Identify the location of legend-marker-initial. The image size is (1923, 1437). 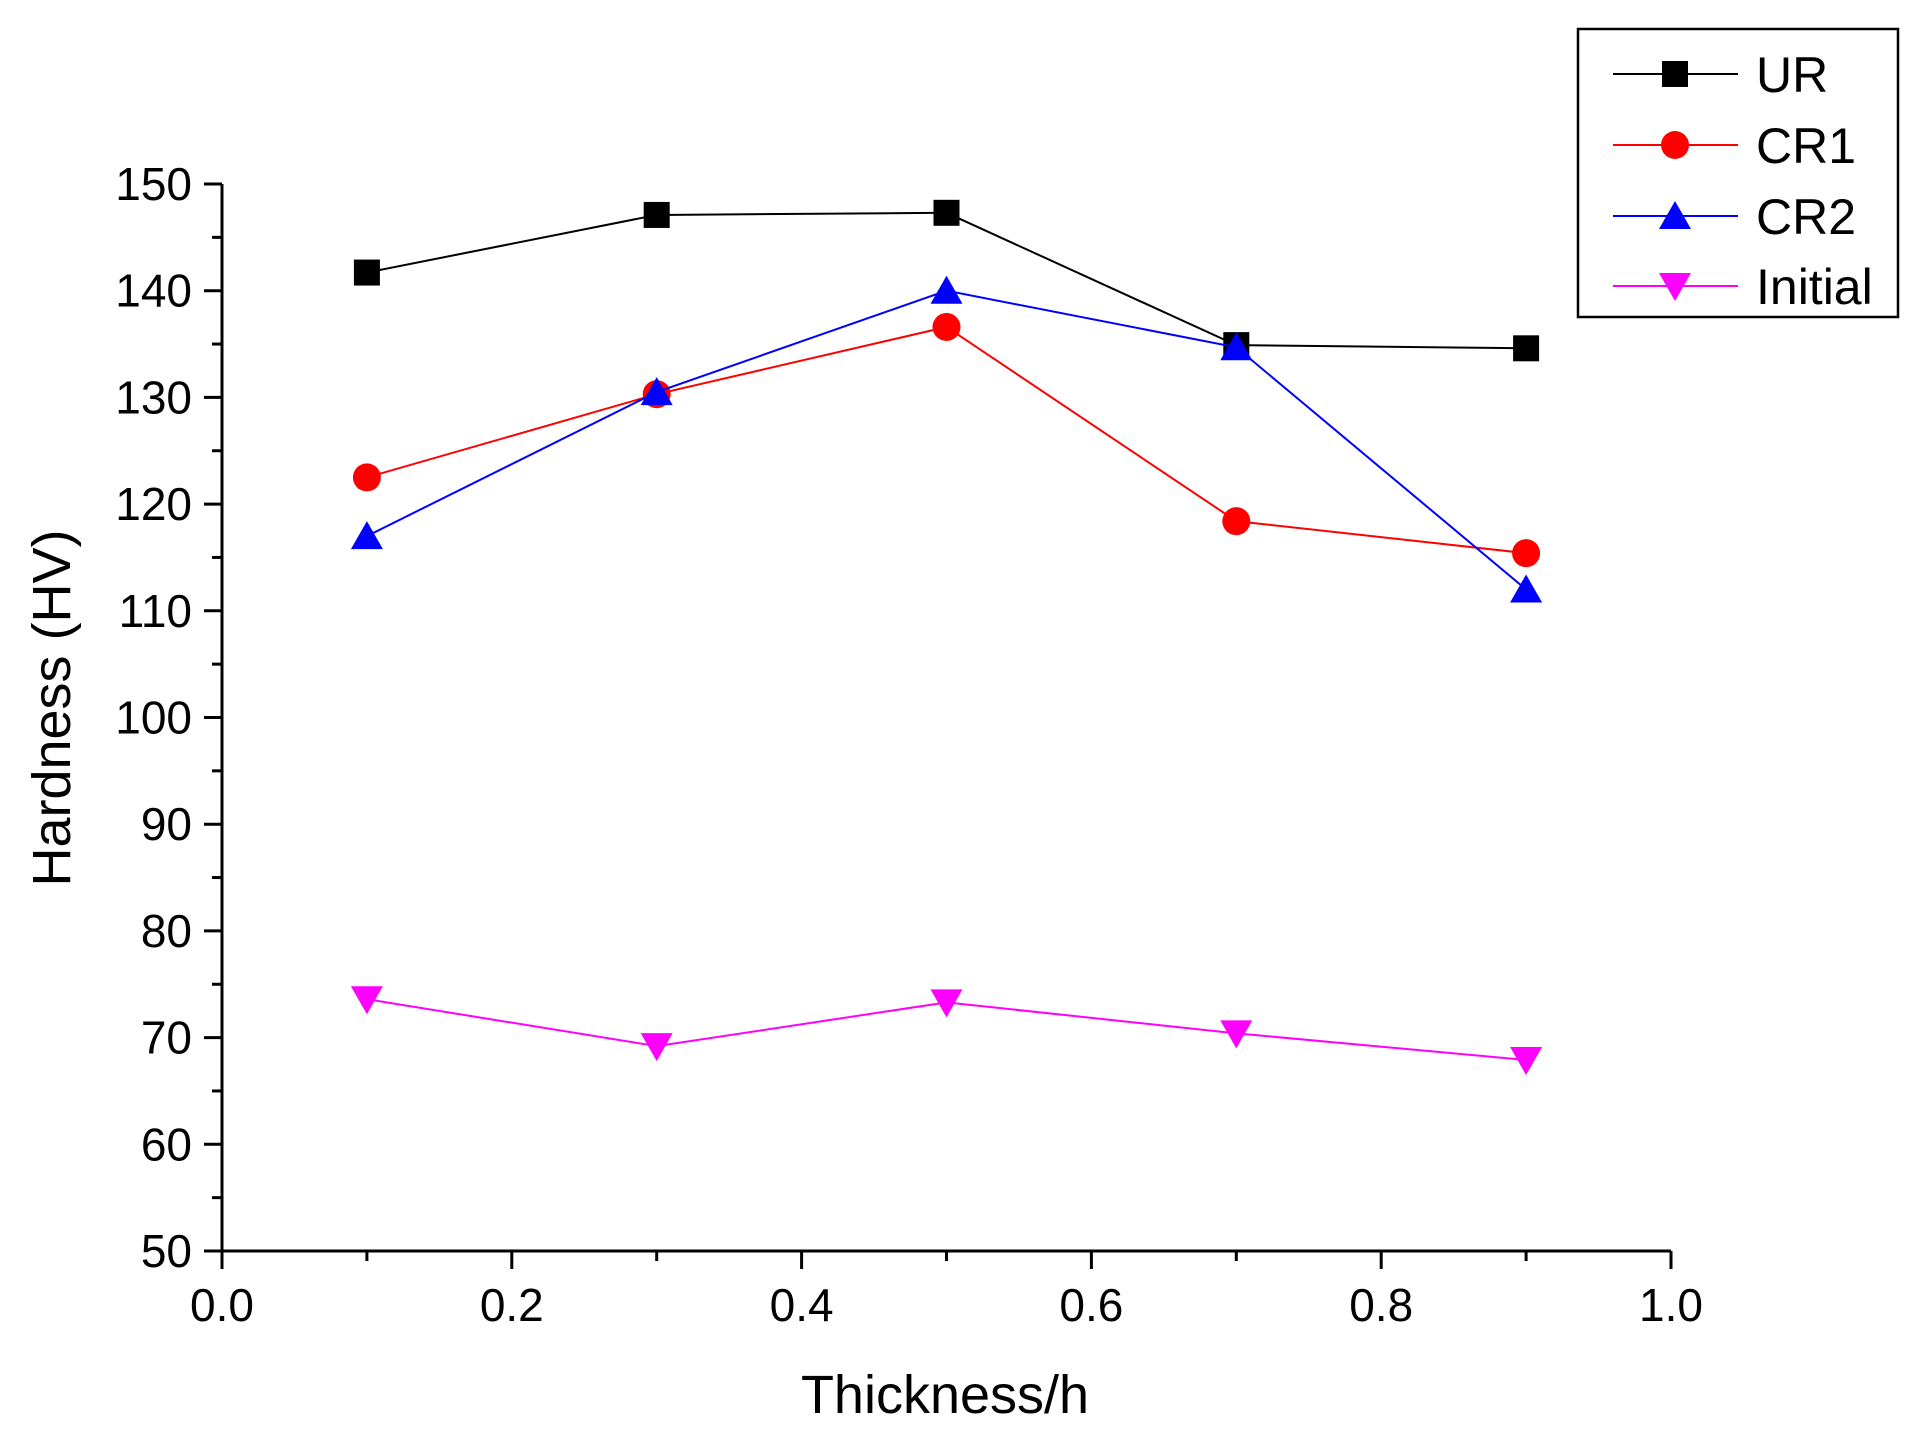
(1675, 287).